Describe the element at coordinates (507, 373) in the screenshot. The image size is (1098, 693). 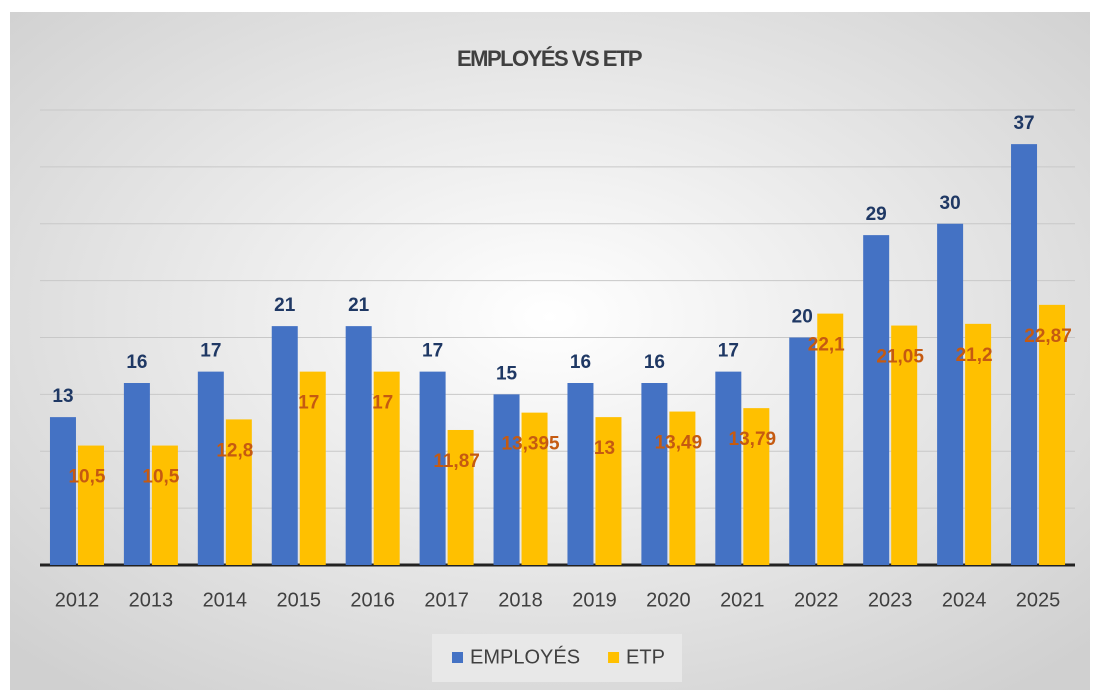
I see `data-label: 15` at that location.